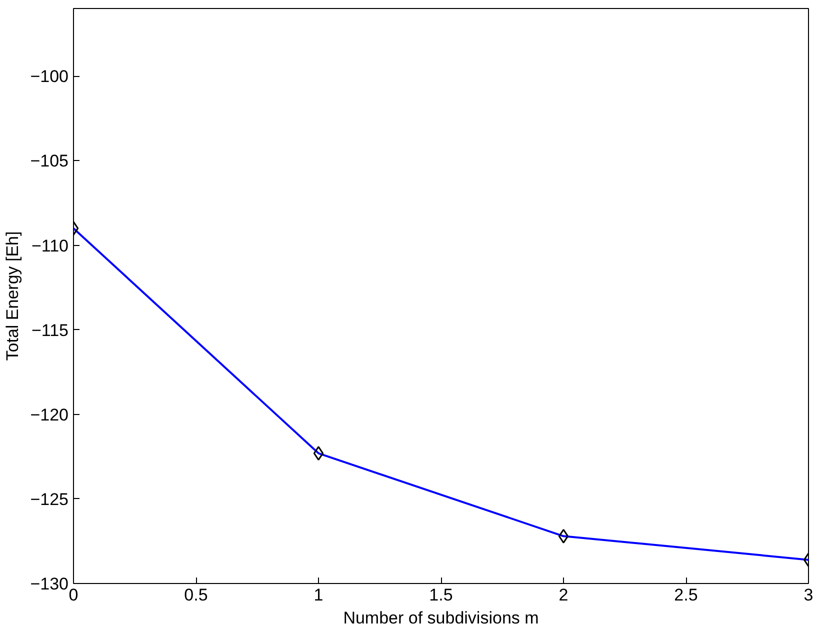 The width and height of the screenshot is (833, 630). What do you see at coordinates (49, 330) in the screenshot?
I see `y-tick-label: −115` at bounding box center [49, 330].